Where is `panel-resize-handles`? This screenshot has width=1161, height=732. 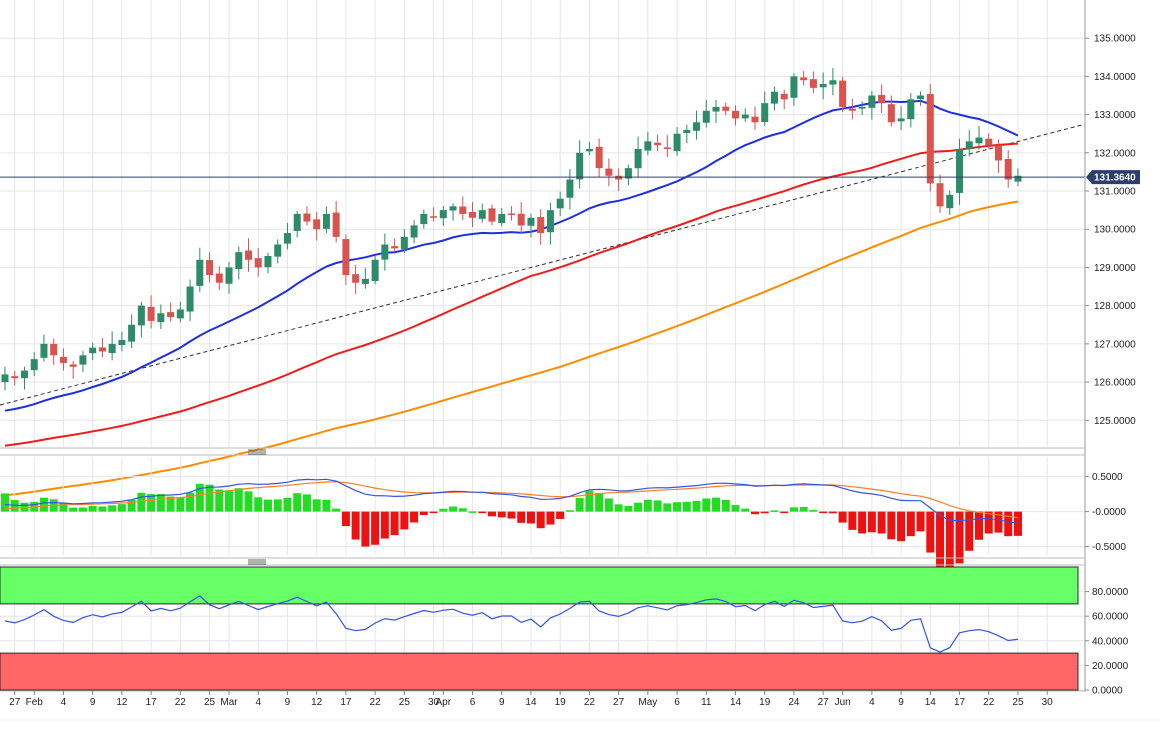
panel-resize-handles is located at coordinates (257, 507).